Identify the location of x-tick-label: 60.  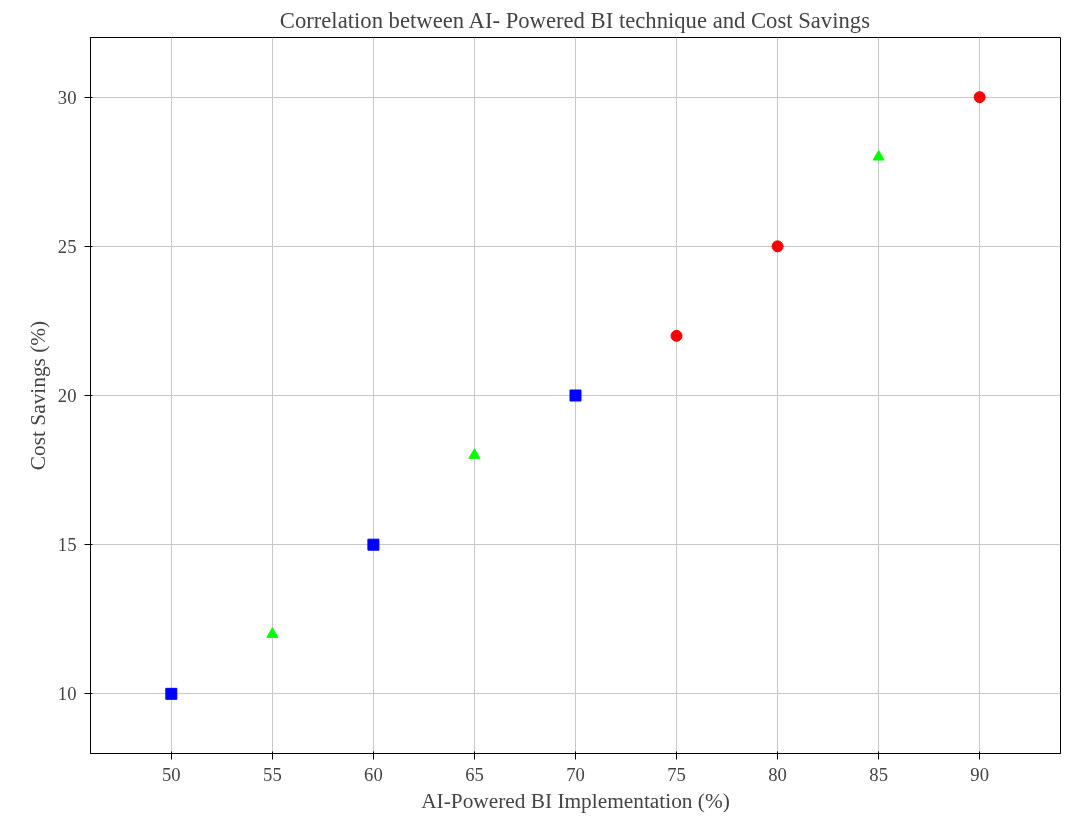
(373, 774).